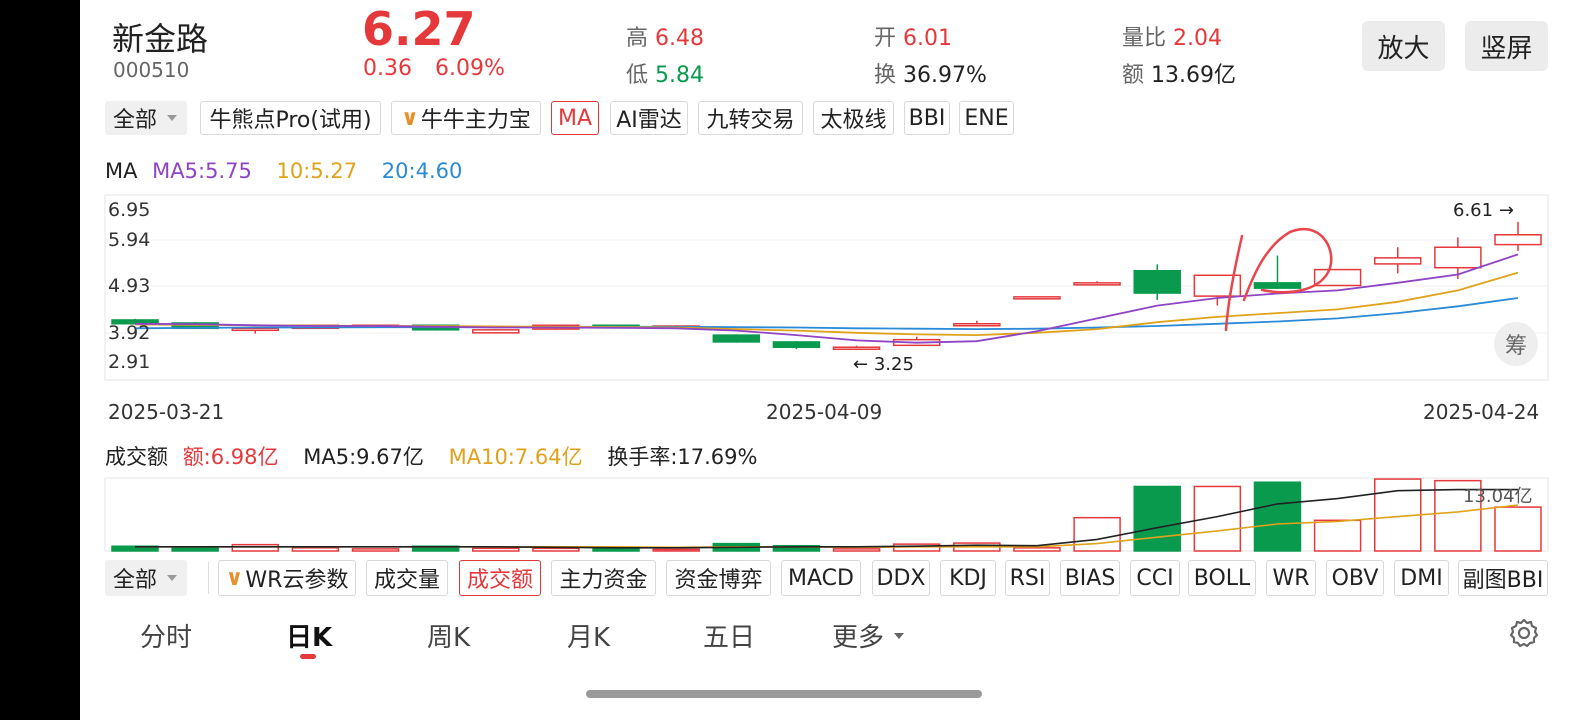 The height and width of the screenshot is (720, 1584). I want to click on portrait-button: 竖屏, so click(1506, 46).